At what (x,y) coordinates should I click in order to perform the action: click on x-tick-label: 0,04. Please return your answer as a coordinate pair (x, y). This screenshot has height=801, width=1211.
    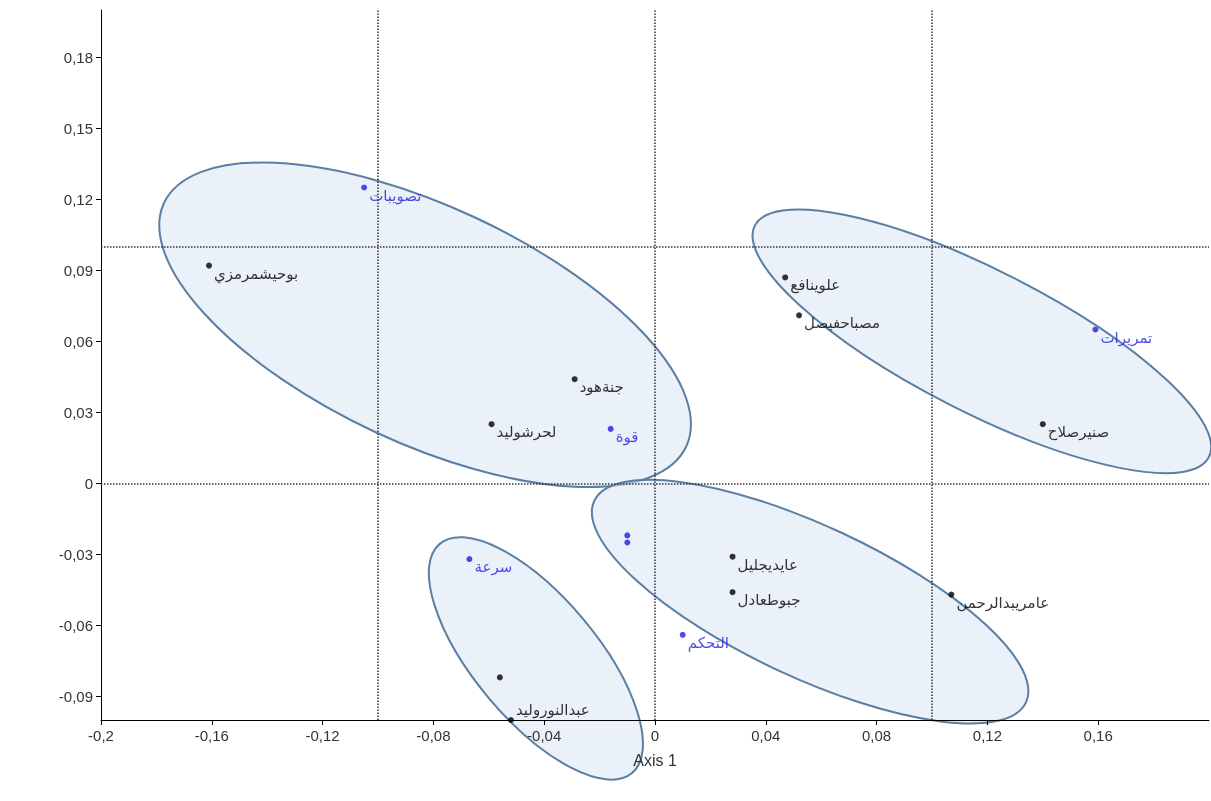
    Looking at the image, I should click on (766, 735).